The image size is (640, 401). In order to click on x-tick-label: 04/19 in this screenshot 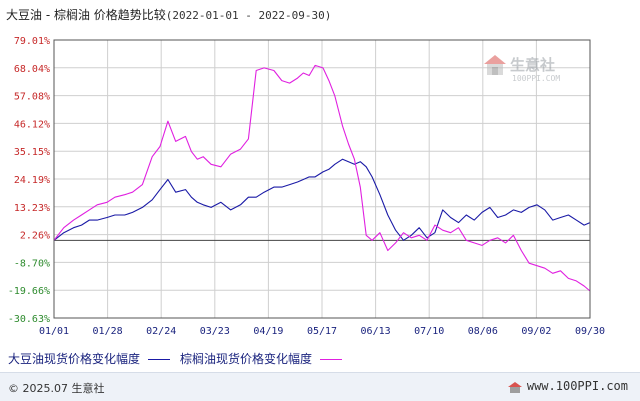, I will do `click(268, 331)`.